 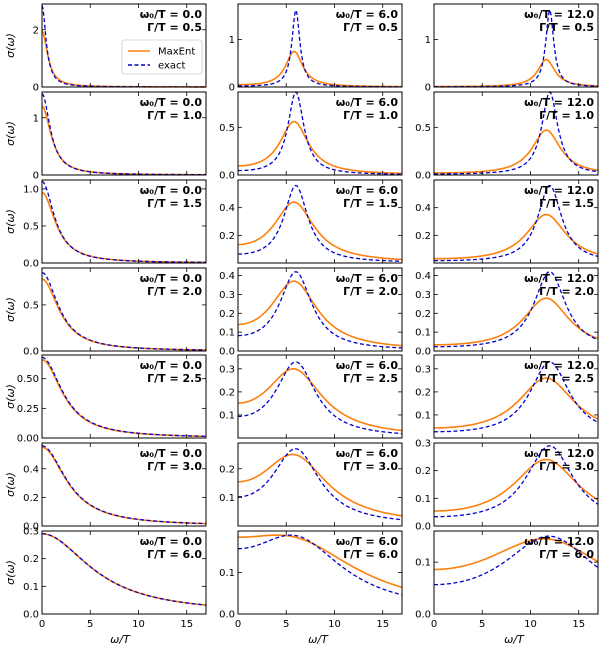 What do you see at coordinates (227, 573) in the screenshot?
I see `ytick-label-r6-c1-1: 0.1` at bounding box center [227, 573].